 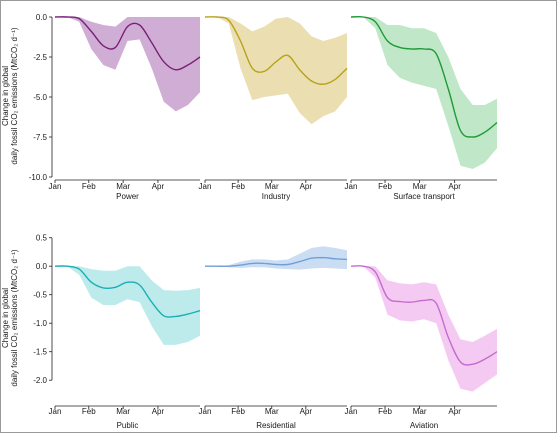 I want to click on y-tick-label-public: 0.5, so click(x=42, y=238).